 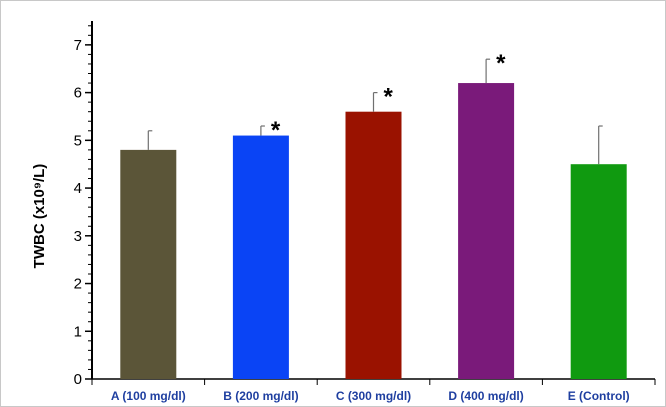 What do you see at coordinates (78, 45) in the screenshot?
I see `y-tick-label: 7` at bounding box center [78, 45].